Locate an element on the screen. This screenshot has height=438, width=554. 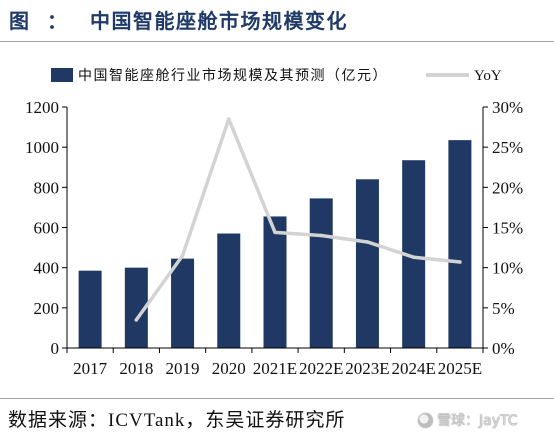
yoy-point-2025E is located at coordinates (460, 262).